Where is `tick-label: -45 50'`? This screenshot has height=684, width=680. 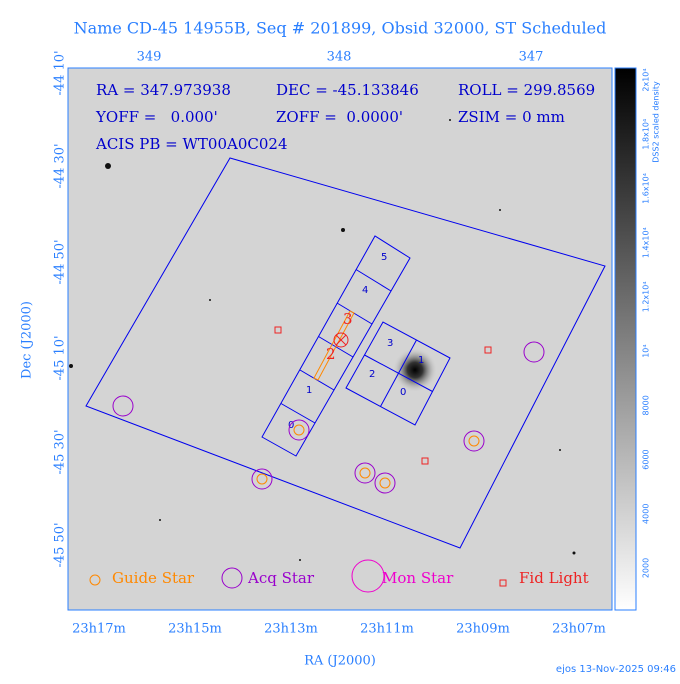
tick-label: -45 50' is located at coordinates (60, 544).